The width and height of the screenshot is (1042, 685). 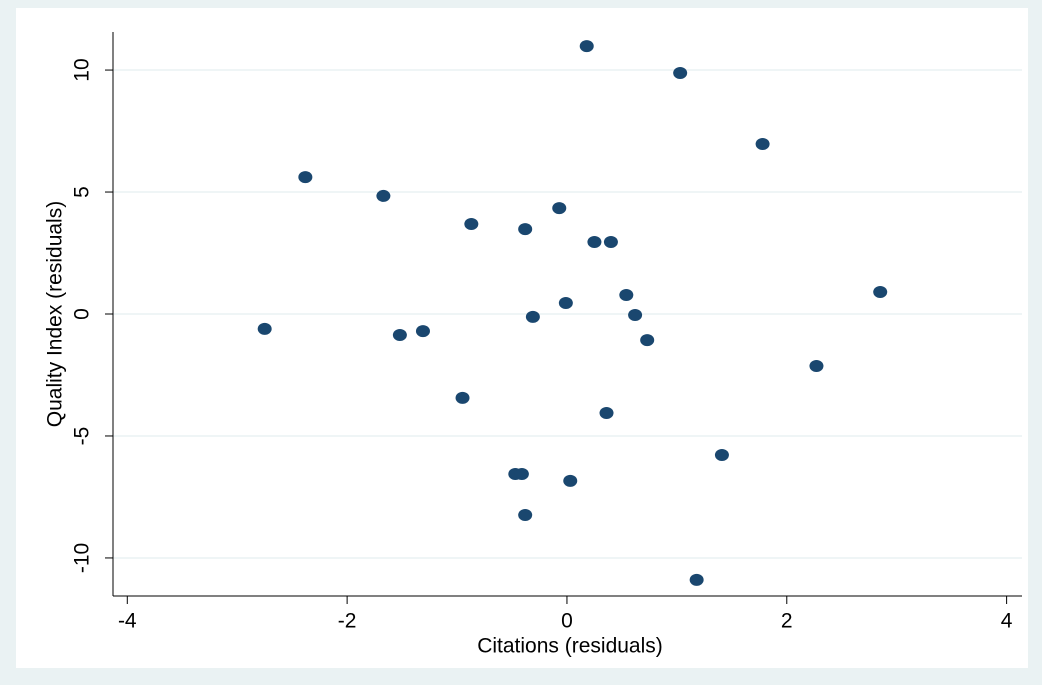 I want to click on x-tick-label: -4, so click(x=127, y=621).